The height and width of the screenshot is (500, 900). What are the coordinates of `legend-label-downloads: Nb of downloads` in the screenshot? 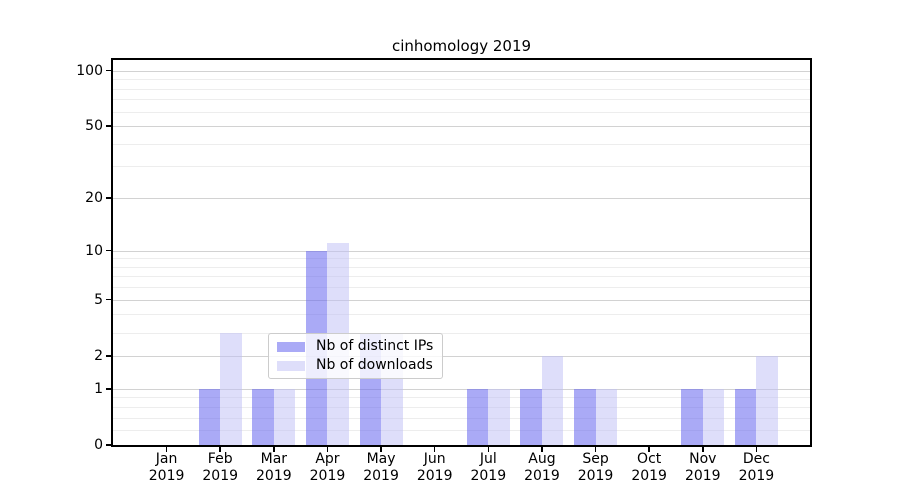 It's located at (374, 365).